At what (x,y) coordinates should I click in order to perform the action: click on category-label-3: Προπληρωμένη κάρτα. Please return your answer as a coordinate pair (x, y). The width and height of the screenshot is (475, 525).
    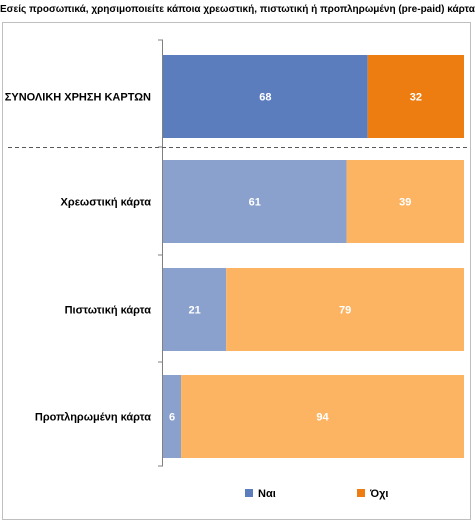
    Looking at the image, I should click on (93, 418).